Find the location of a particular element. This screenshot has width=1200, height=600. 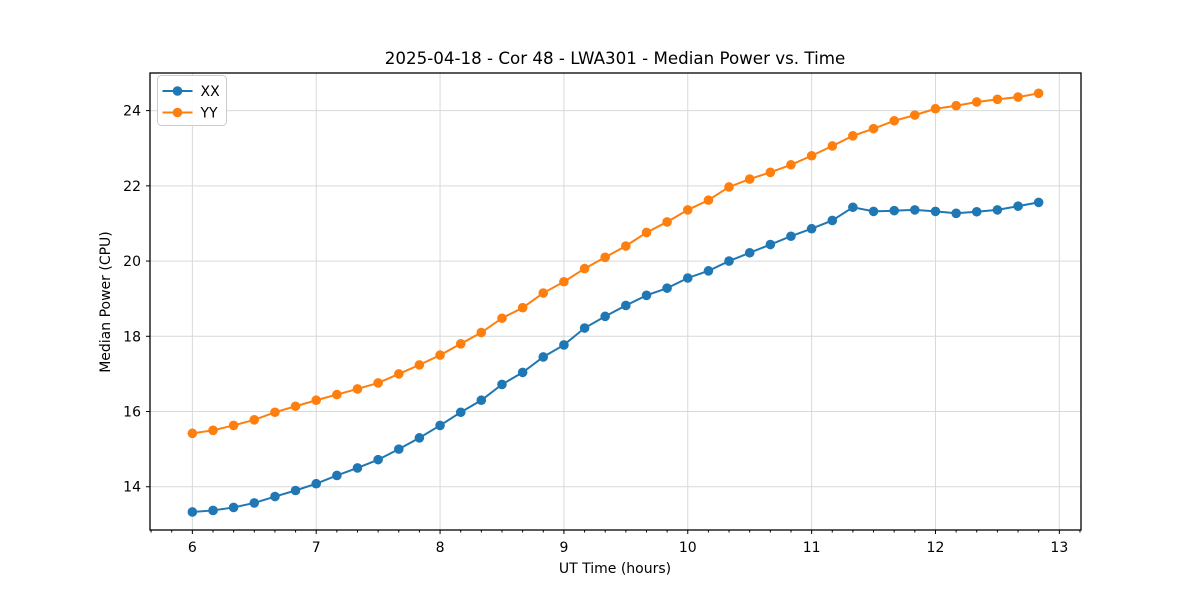

y-tick-label: 18 is located at coordinates (132, 337).